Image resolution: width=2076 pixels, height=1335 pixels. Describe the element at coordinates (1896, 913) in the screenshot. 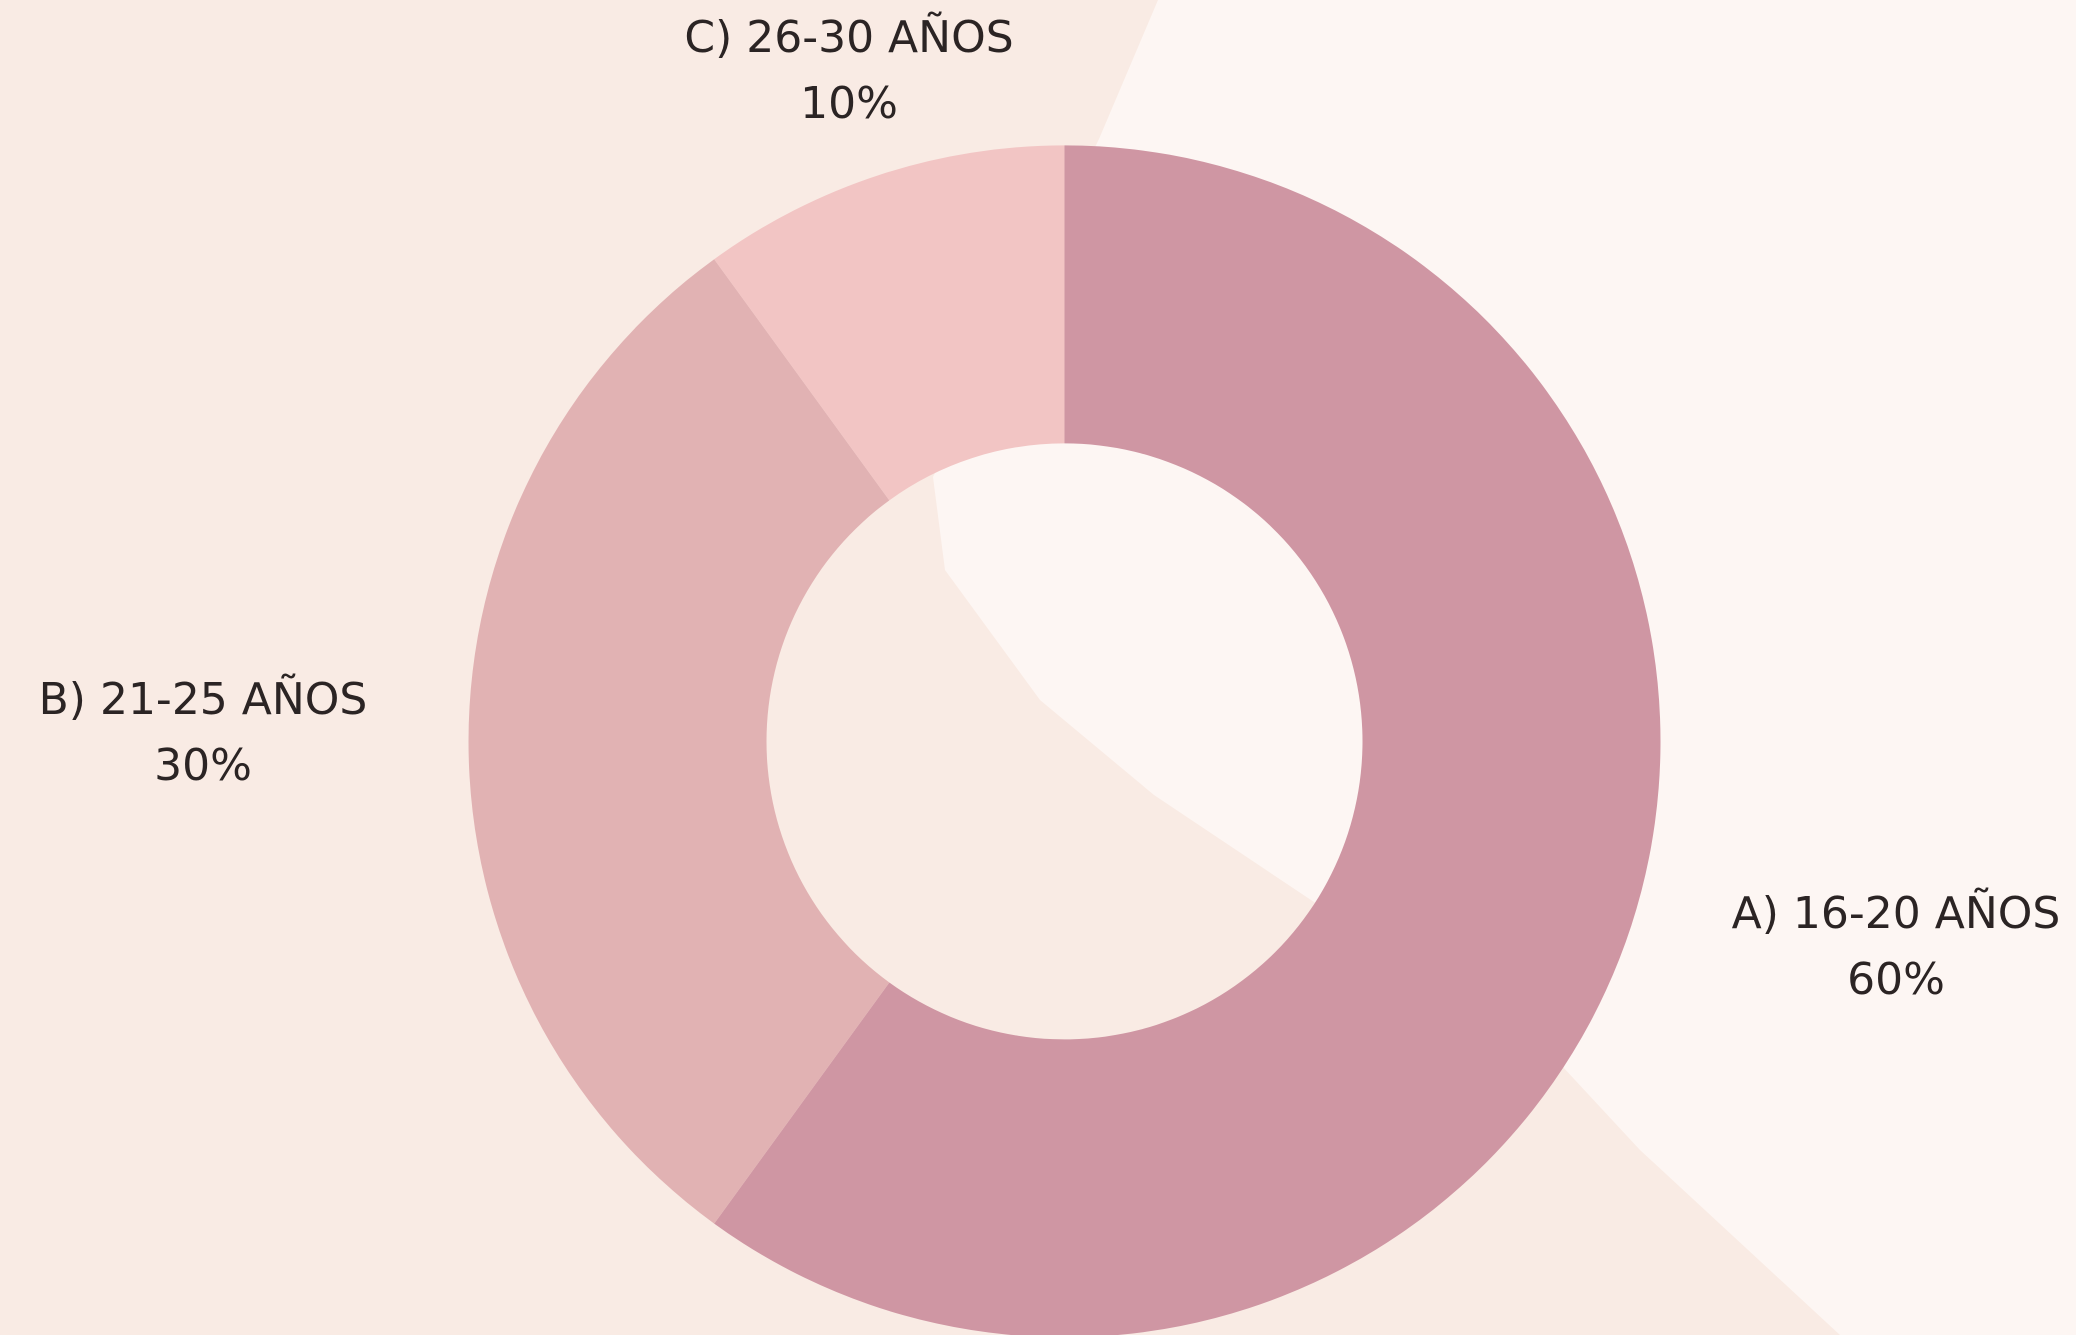

I see `segment-label: A) 16-20 AÑOS` at that location.